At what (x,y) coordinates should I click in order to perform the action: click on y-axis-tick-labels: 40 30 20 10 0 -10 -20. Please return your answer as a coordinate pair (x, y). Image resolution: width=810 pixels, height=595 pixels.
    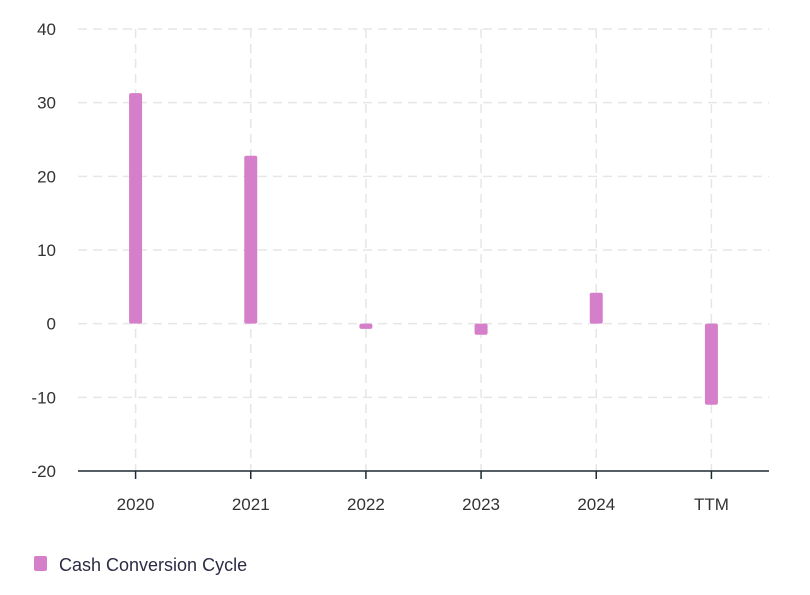
    Looking at the image, I should click on (43, 250).